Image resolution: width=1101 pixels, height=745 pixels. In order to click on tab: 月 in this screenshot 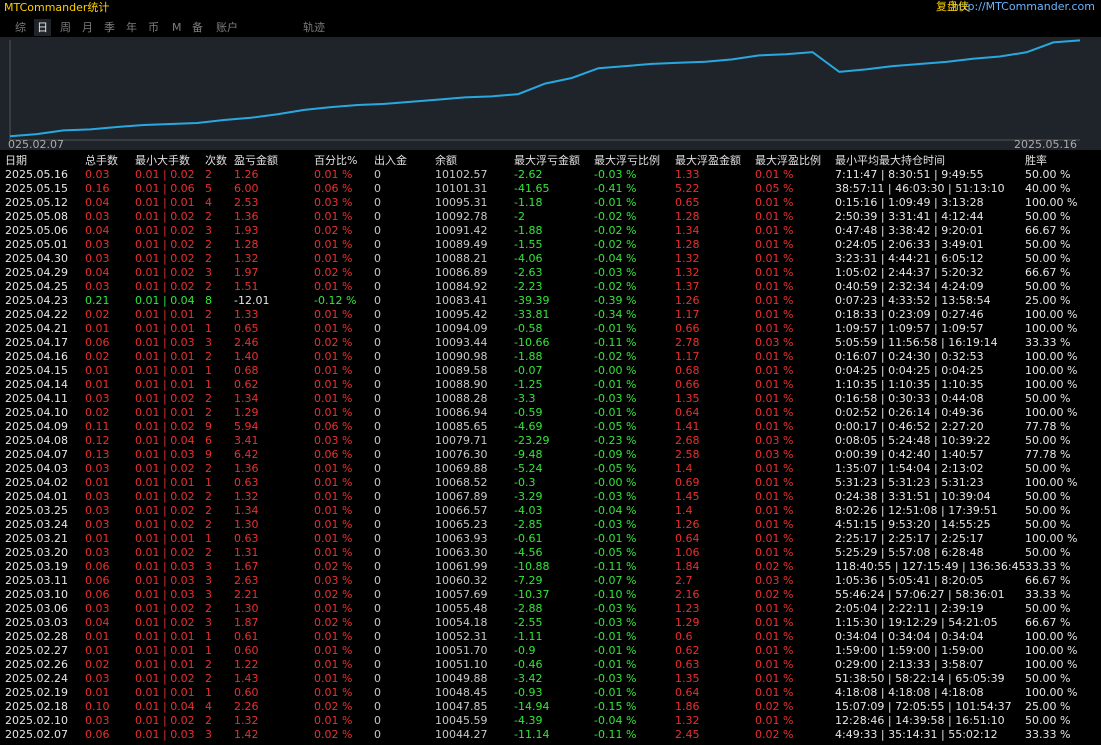, I will do `click(87, 27)`.